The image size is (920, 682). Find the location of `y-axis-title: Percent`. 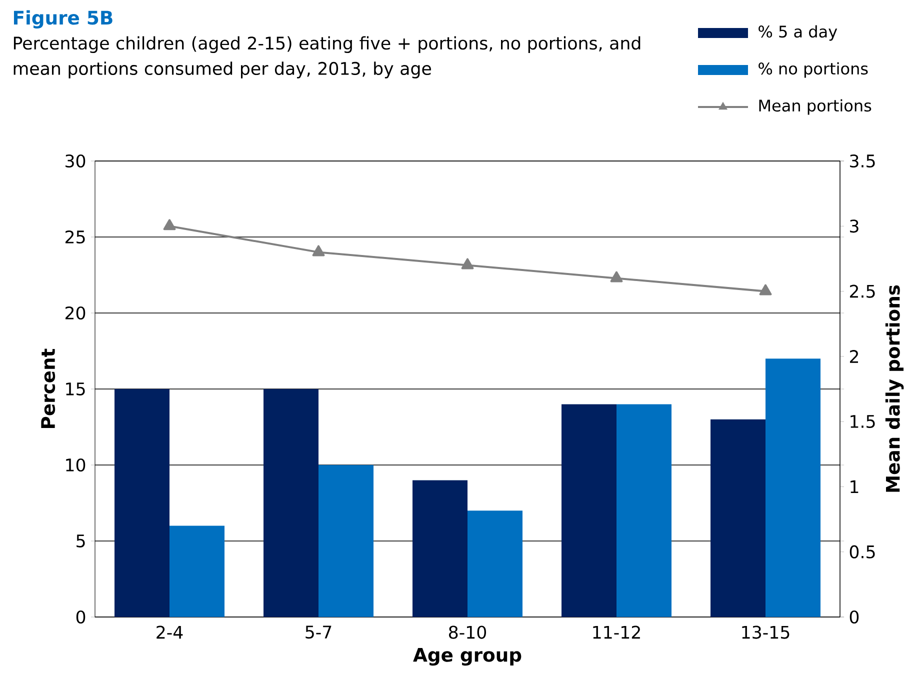

y-axis-title: Percent is located at coordinates (48, 388).